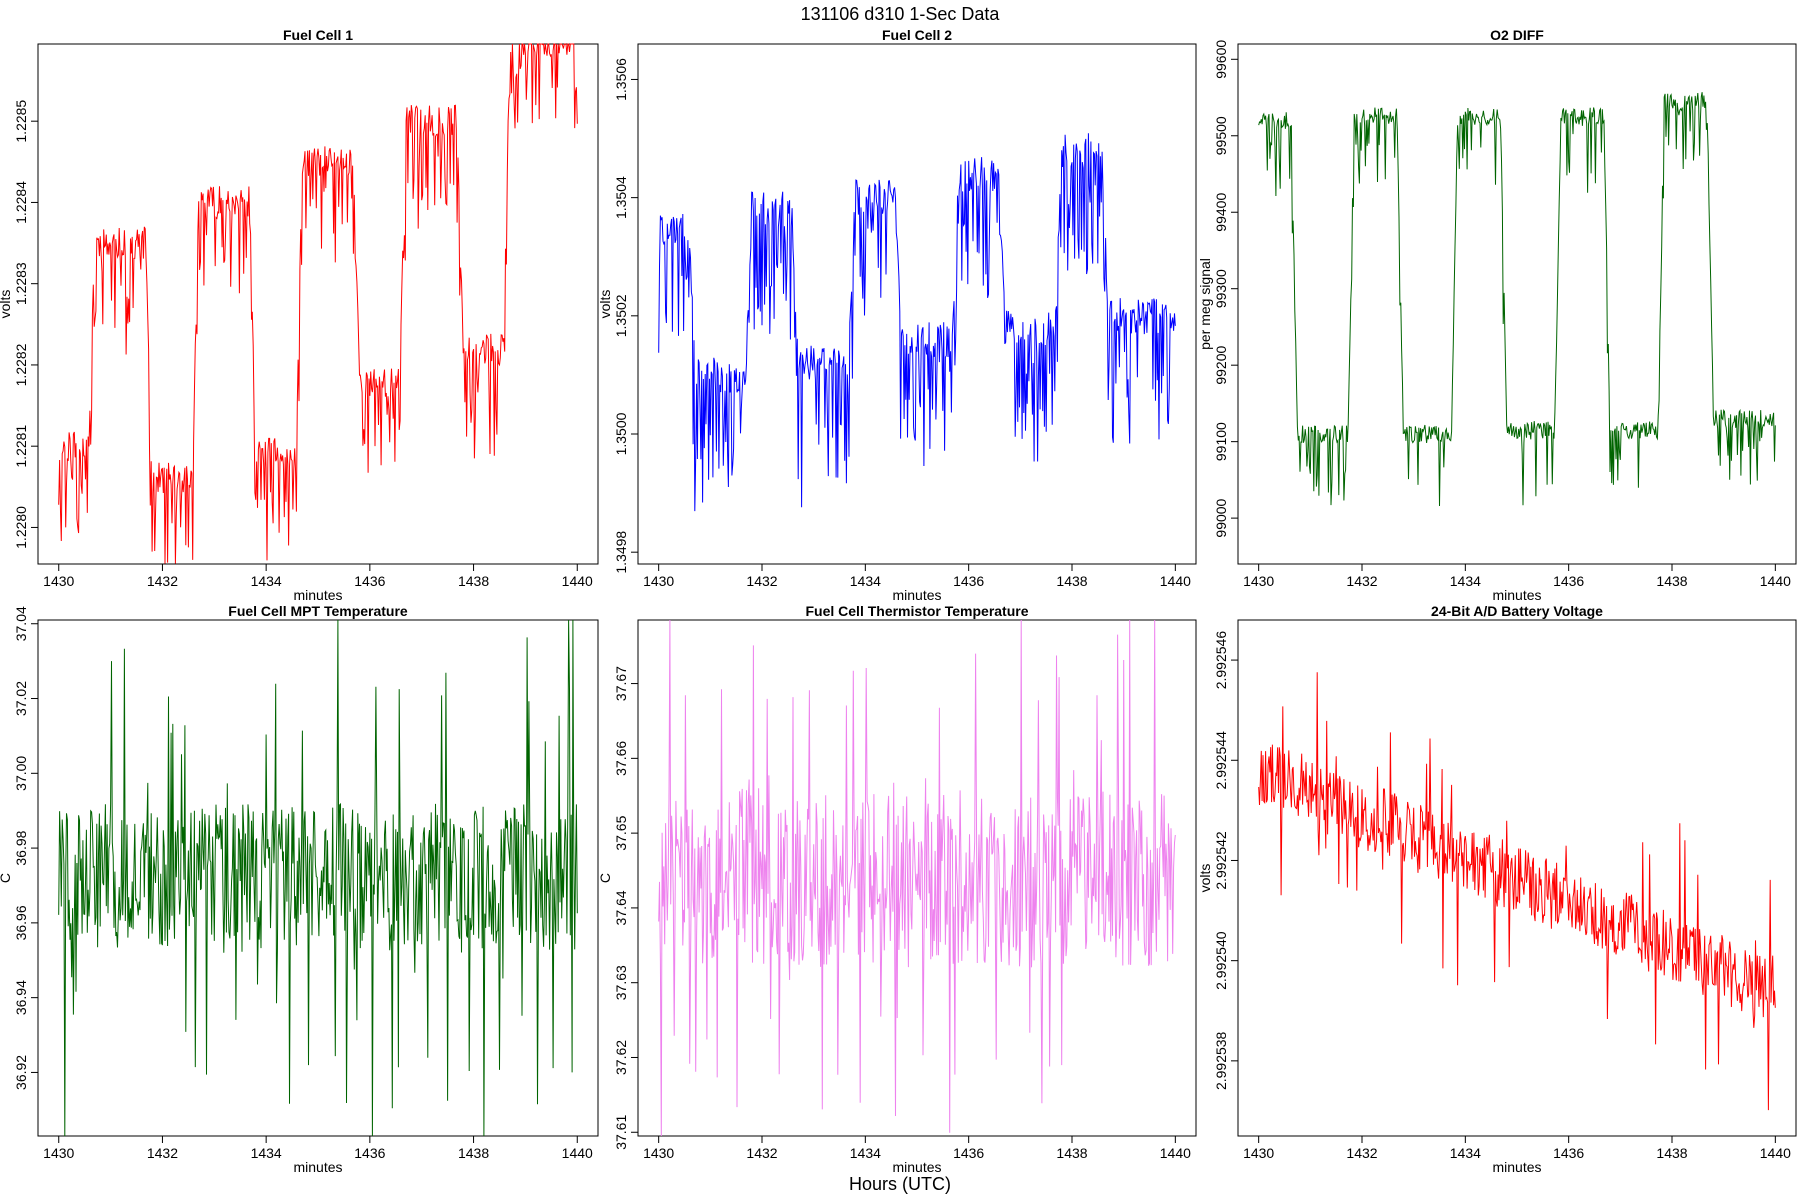 This screenshot has height=1200, width=1800. Describe the element at coordinates (1221, 365) in the screenshot. I see `y-tick-label: 99200` at that location.